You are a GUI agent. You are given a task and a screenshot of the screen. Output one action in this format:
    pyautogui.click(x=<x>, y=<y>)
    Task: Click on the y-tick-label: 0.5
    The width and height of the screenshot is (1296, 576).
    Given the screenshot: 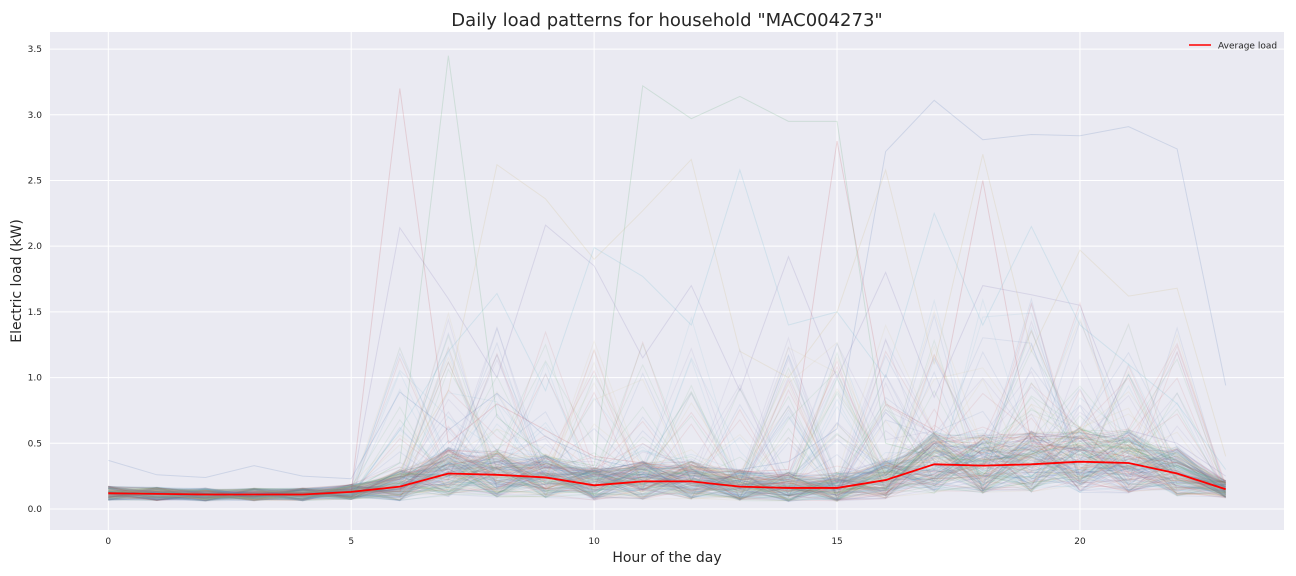 What is the action you would take?
    pyautogui.click(x=35, y=444)
    